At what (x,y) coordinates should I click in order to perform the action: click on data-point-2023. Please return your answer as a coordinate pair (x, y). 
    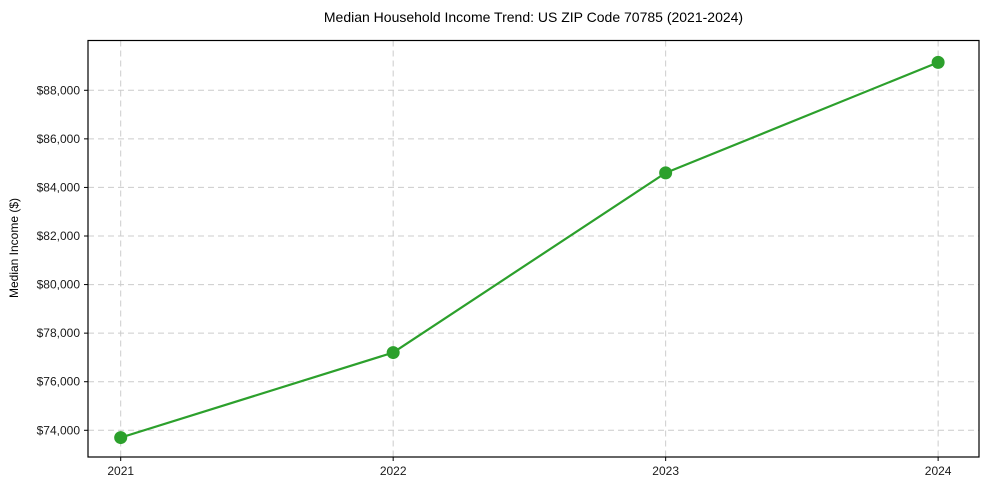
    Looking at the image, I should click on (666, 173).